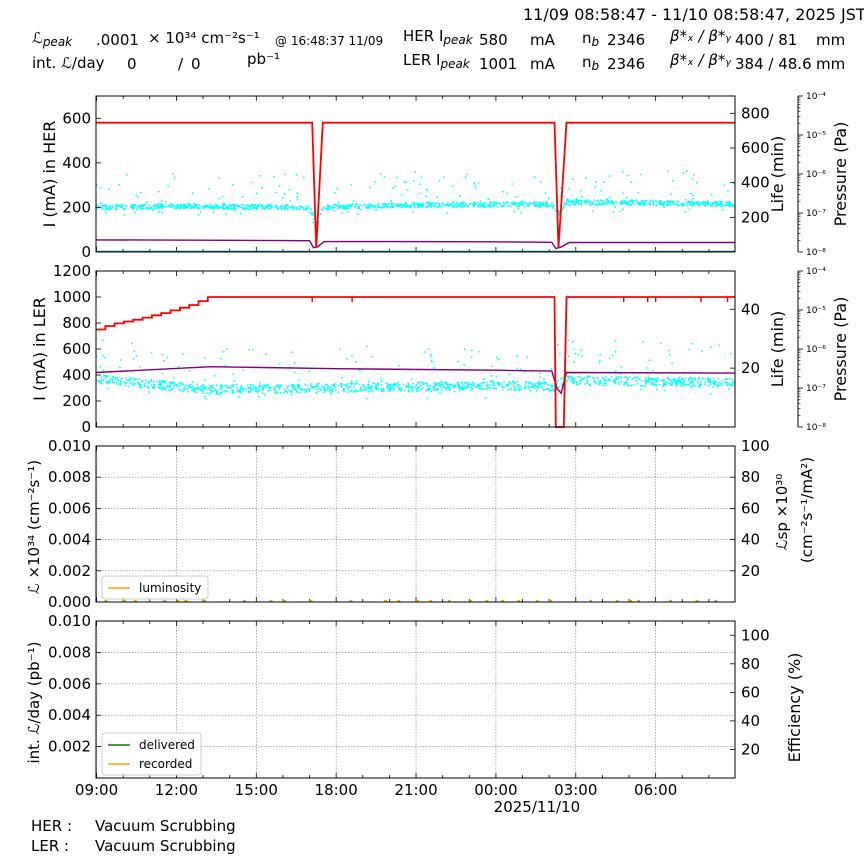 The width and height of the screenshot is (864, 864). Describe the element at coordinates (52, 39) in the screenshot. I see `lum-peak-label: ℒpeak` at that location.